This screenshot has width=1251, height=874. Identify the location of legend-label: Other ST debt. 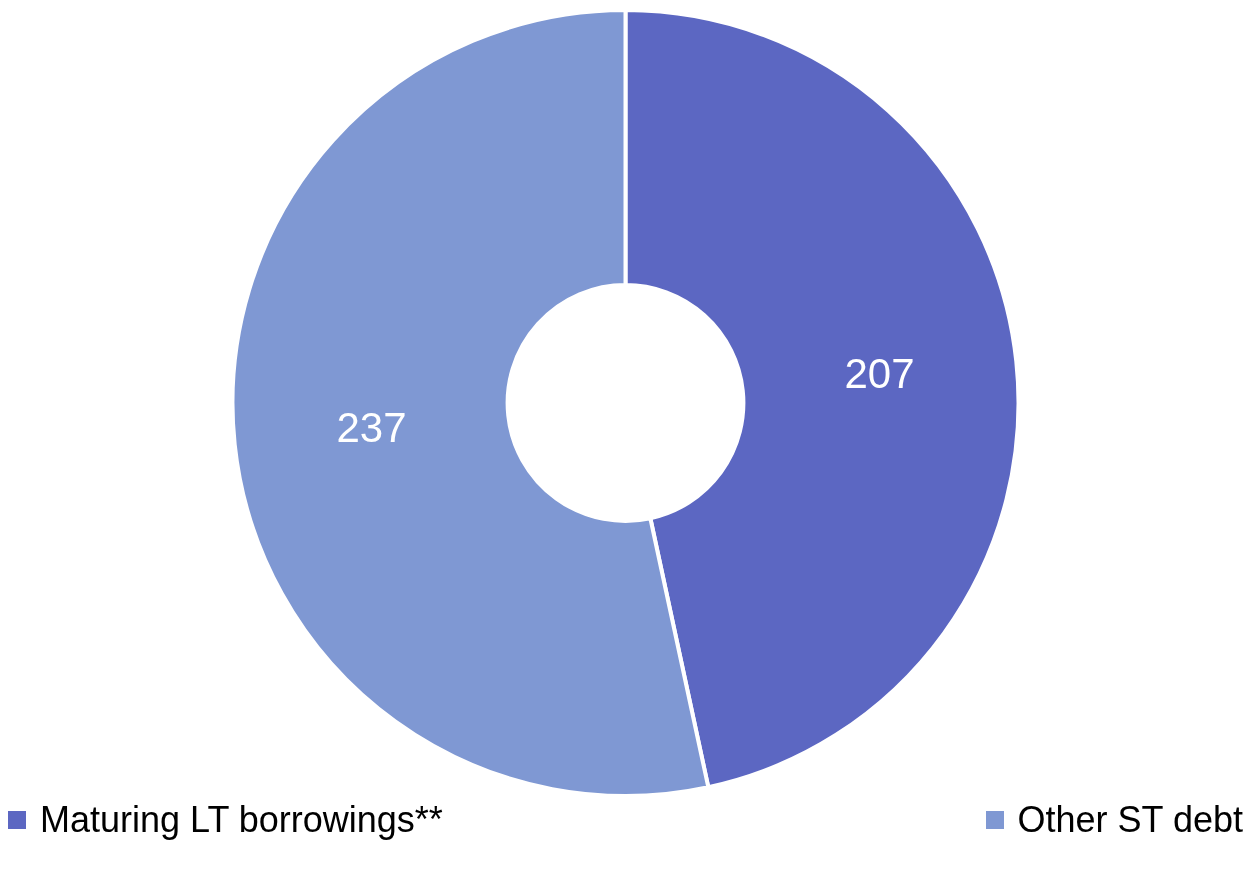
(1130, 820).